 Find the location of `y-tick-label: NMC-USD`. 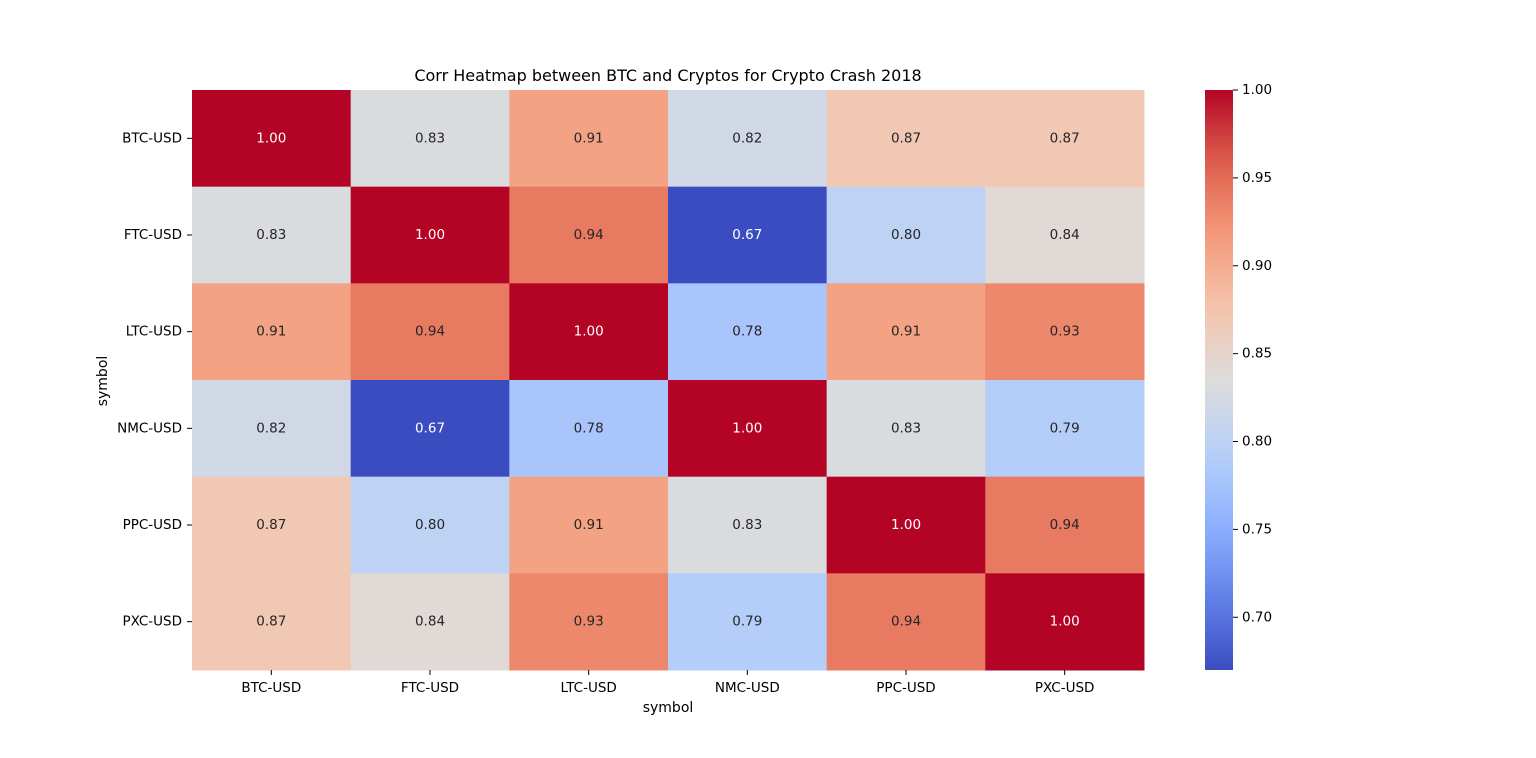

y-tick-label: NMC-USD is located at coordinates (149, 428).